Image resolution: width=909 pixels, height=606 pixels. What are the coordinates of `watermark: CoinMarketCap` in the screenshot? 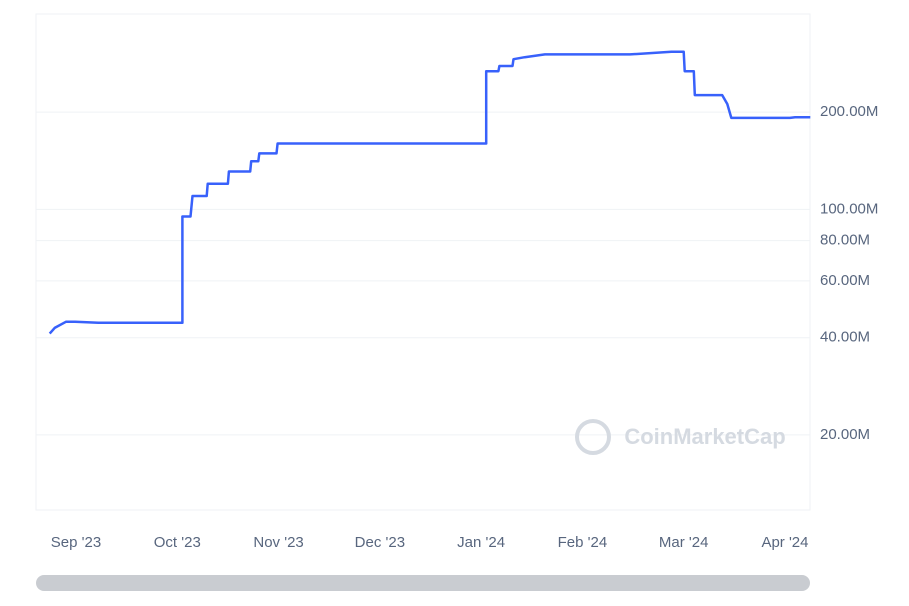 It's located at (704, 436).